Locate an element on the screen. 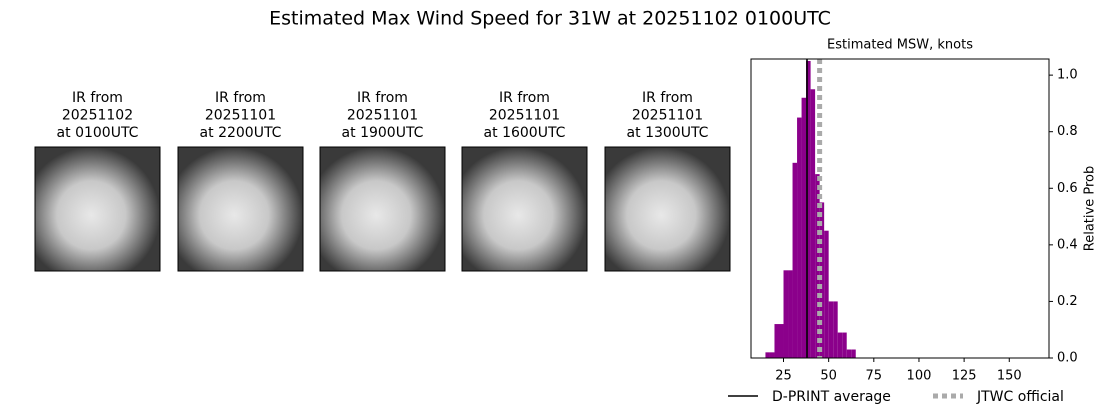  y-tick-label: 0.4 is located at coordinates (1067, 244).